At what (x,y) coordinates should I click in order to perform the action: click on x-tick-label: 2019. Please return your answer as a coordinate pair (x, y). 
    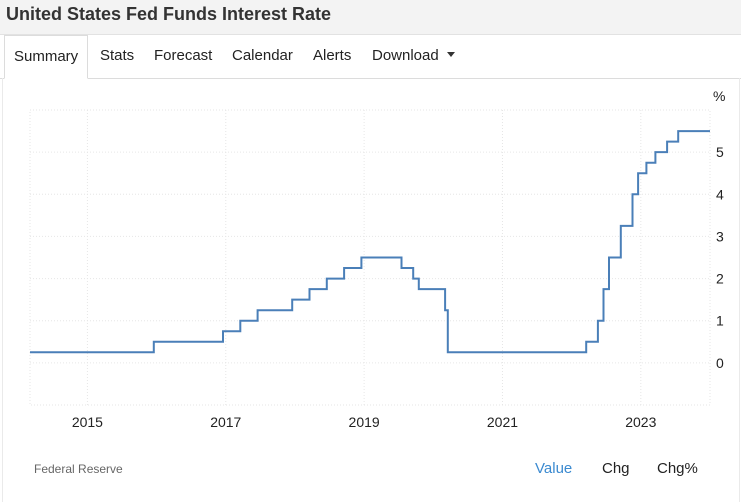
    Looking at the image, I should click on (364, 421).